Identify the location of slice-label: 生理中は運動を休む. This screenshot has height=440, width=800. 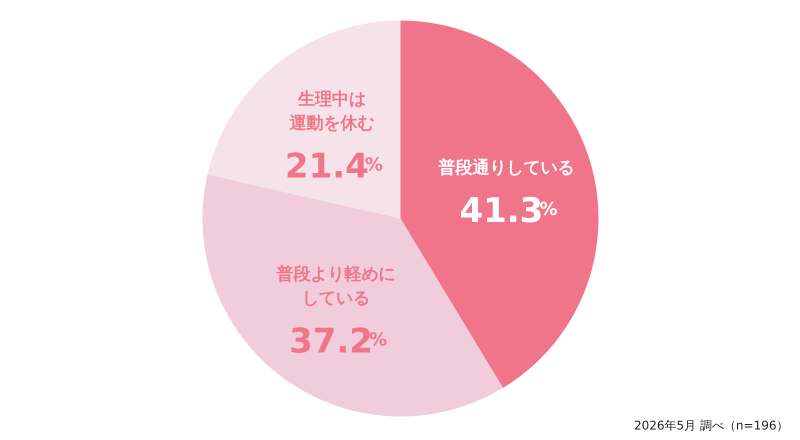
(331, 111).